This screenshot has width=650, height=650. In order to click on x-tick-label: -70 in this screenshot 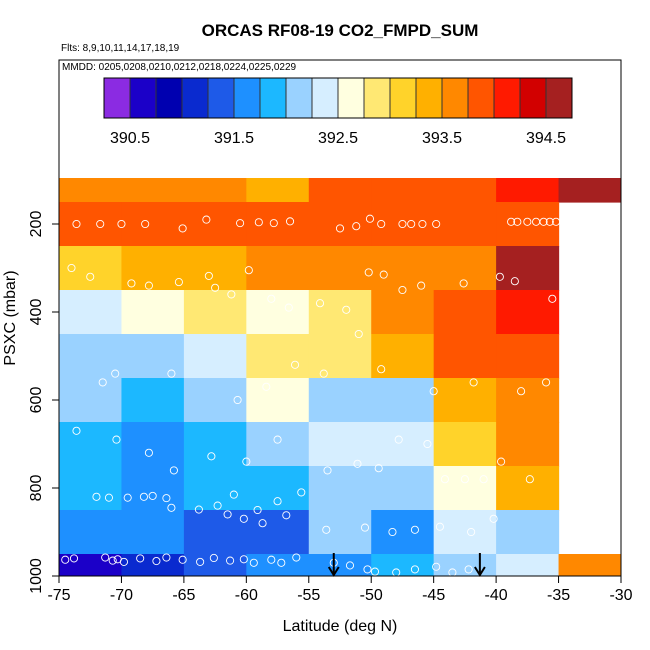, I will do `click(121, 595)`.